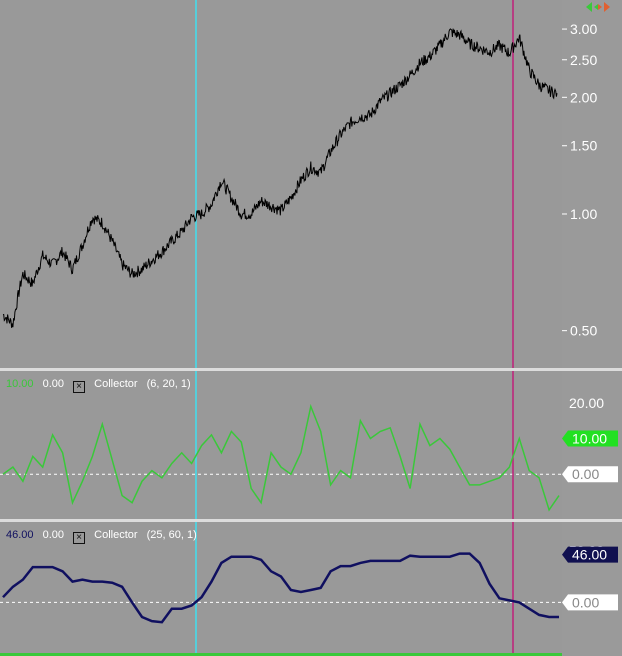 The width and height of the screenshot is (622, 656). What do you see at coordinates (20, 535) in the screenshot?
I see `legend-value: 46.00` at bounding box center [20, 535].